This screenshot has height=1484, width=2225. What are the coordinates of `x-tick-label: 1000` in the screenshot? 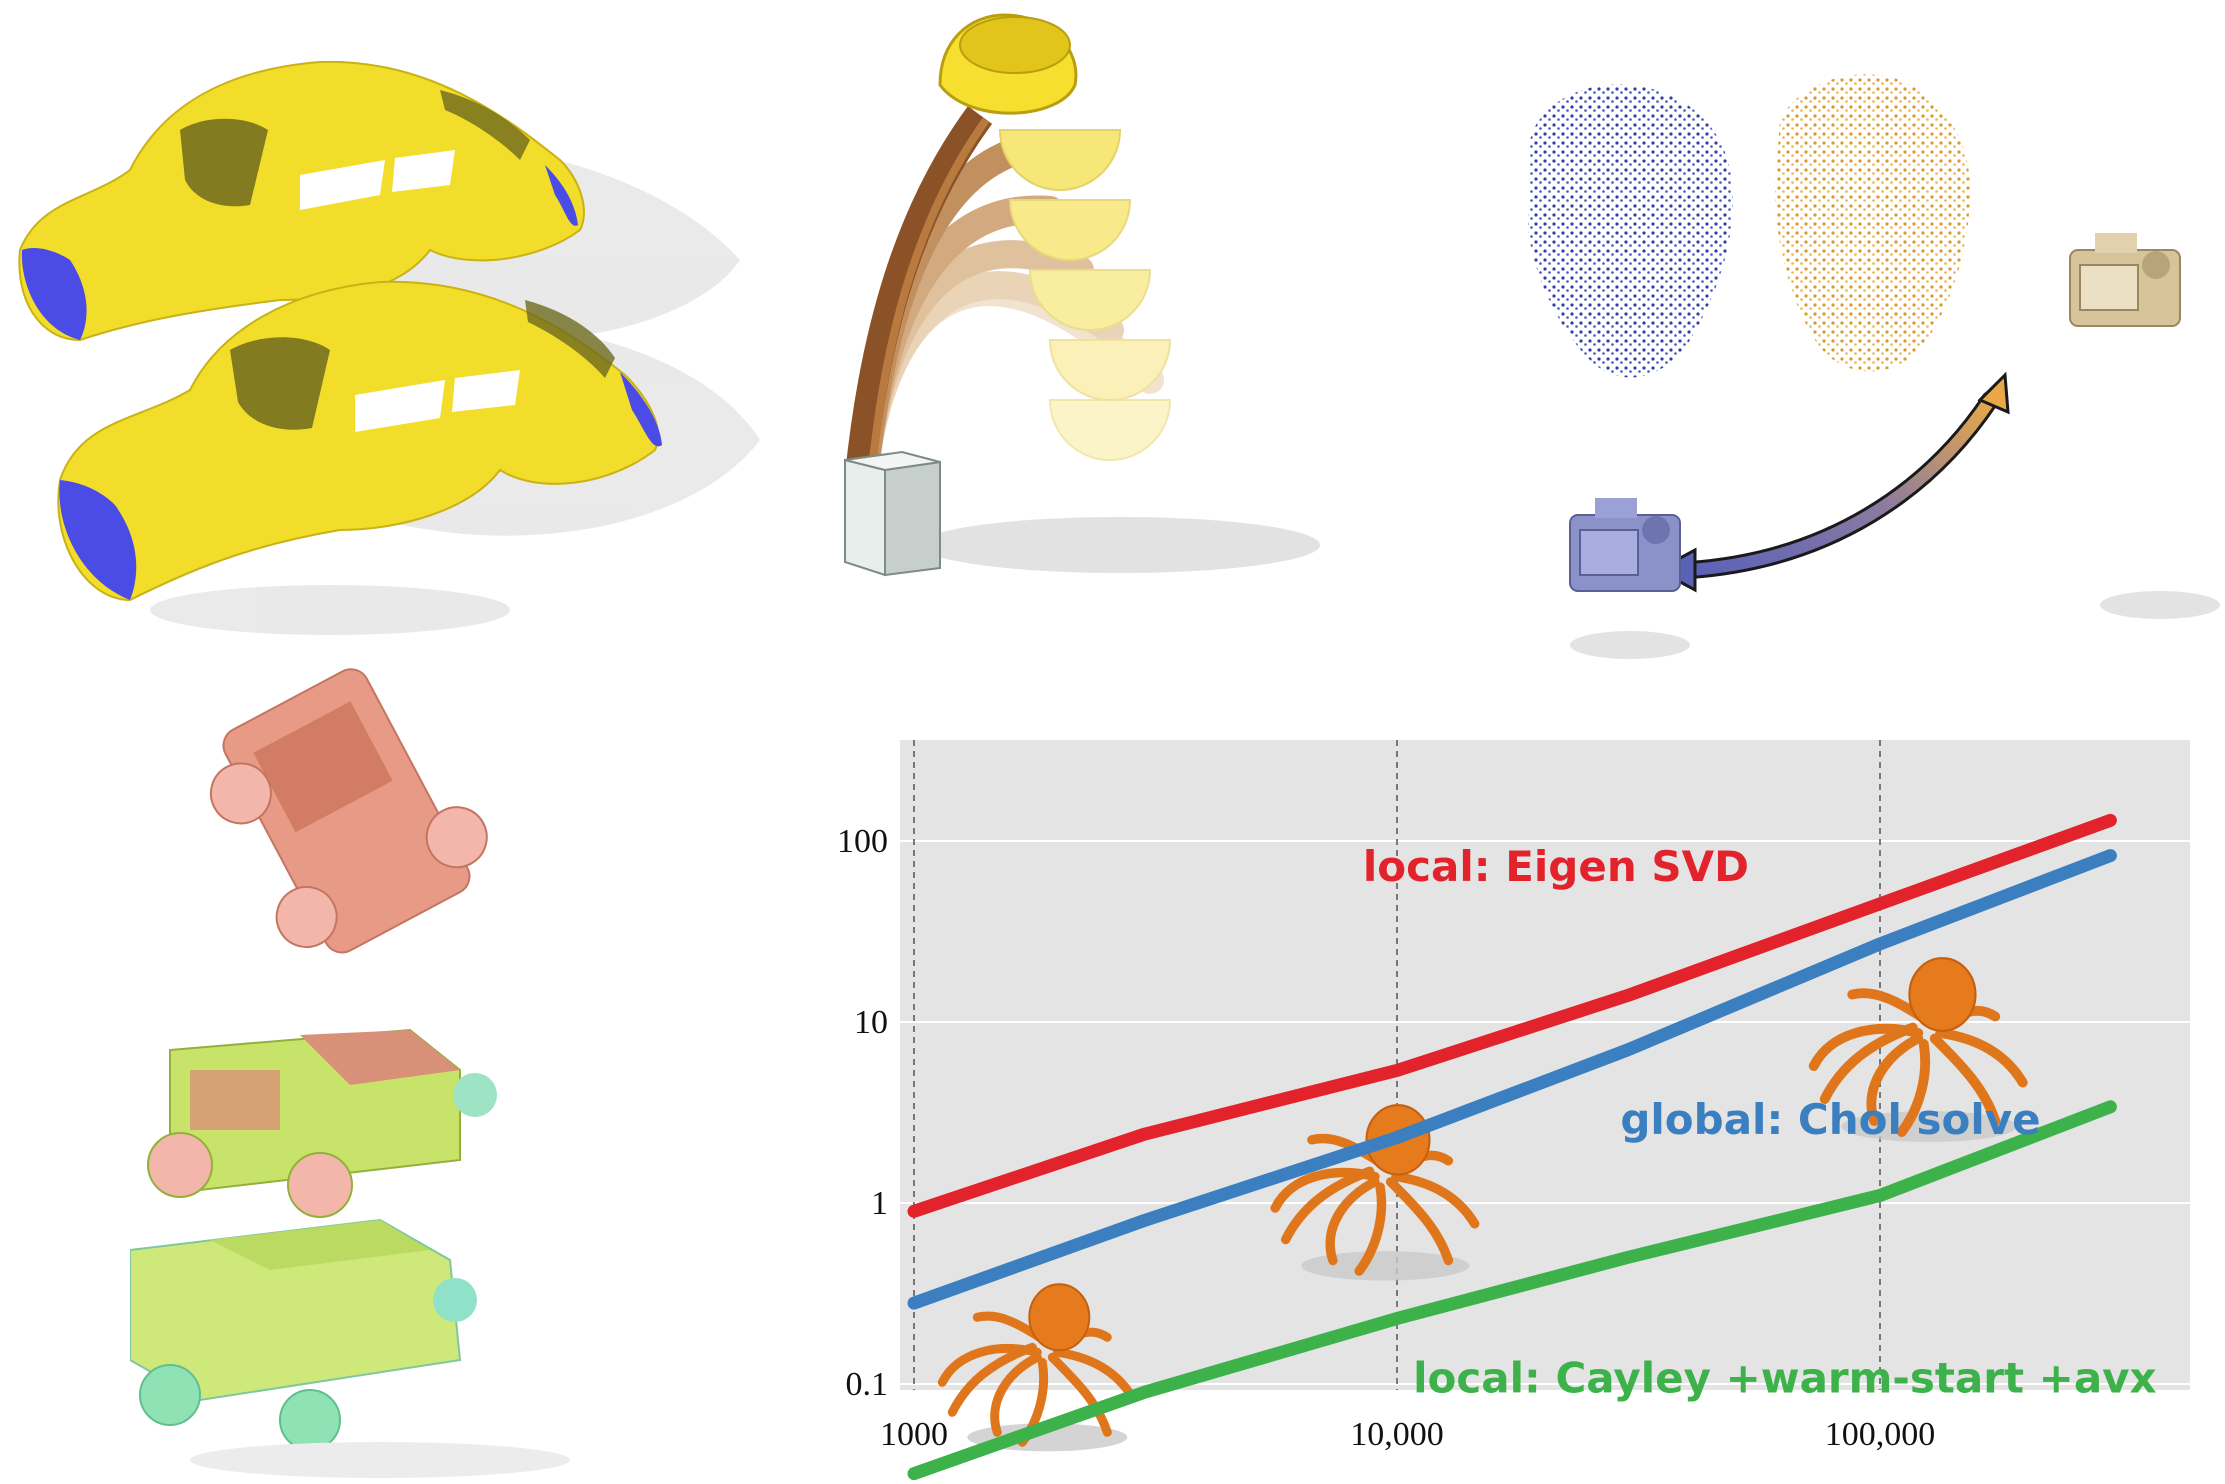 It's located at (914, 1434).